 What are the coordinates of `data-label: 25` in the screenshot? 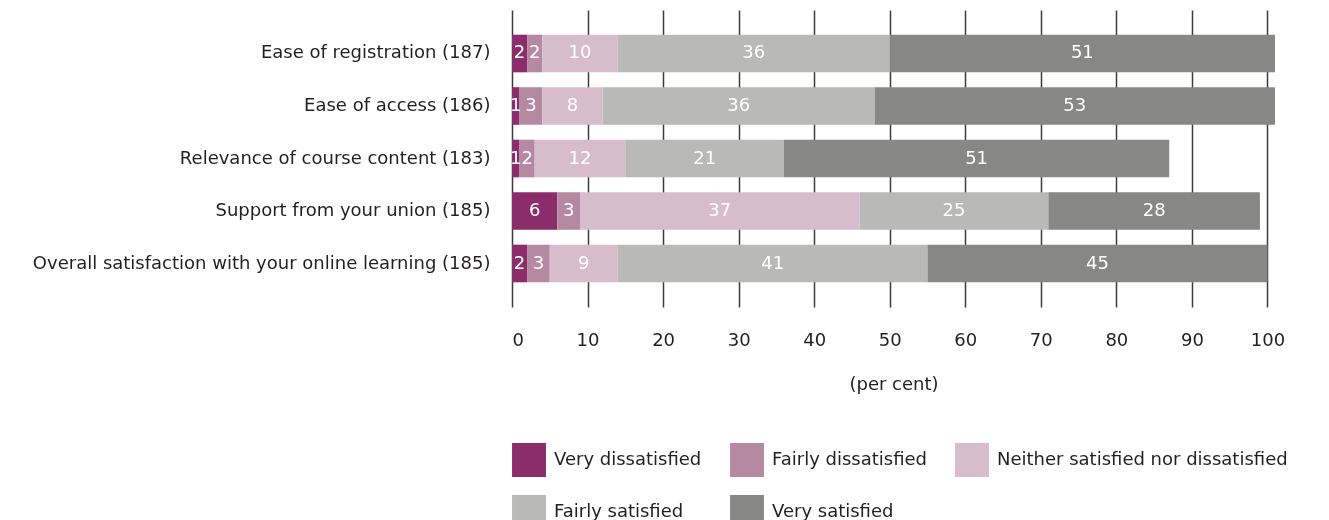 It's located at (954, 209).